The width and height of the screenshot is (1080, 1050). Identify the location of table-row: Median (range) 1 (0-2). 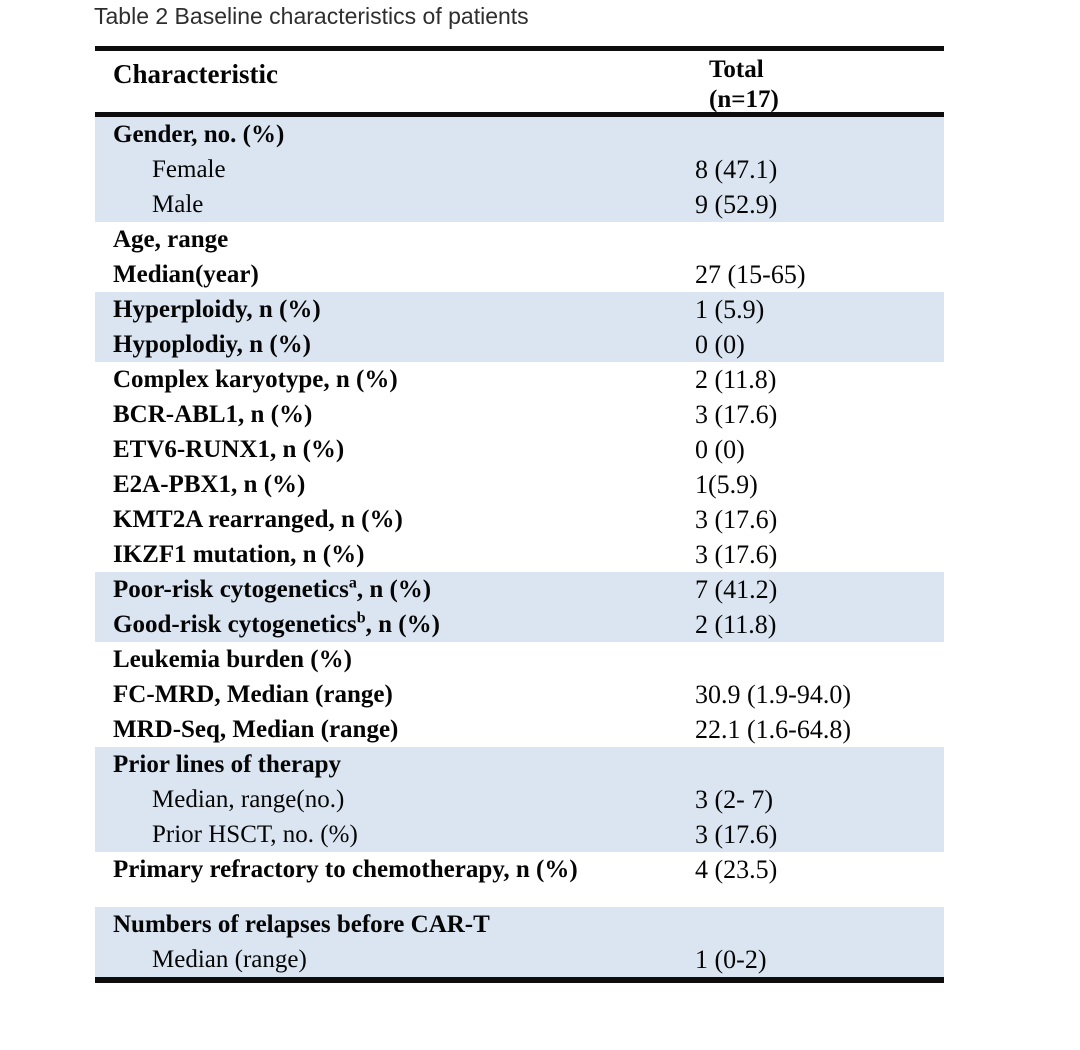
(519, 959).